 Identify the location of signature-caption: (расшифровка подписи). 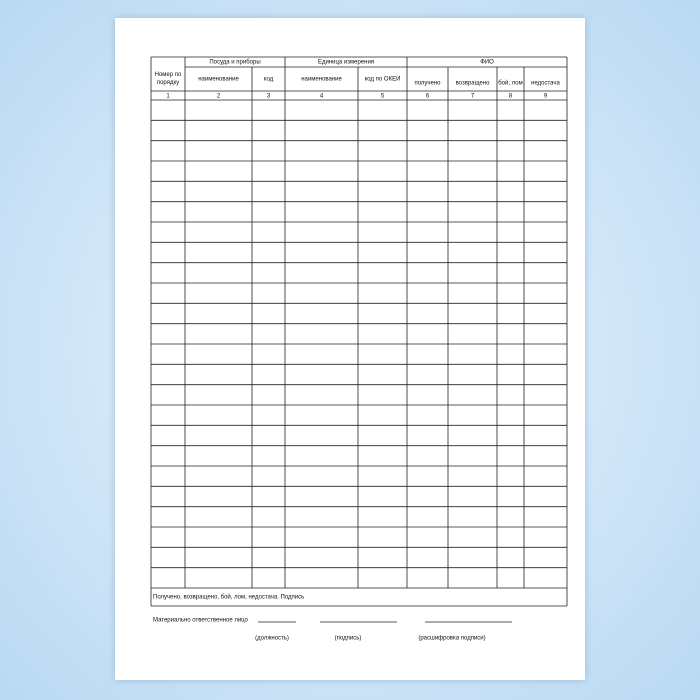
(451, 639).